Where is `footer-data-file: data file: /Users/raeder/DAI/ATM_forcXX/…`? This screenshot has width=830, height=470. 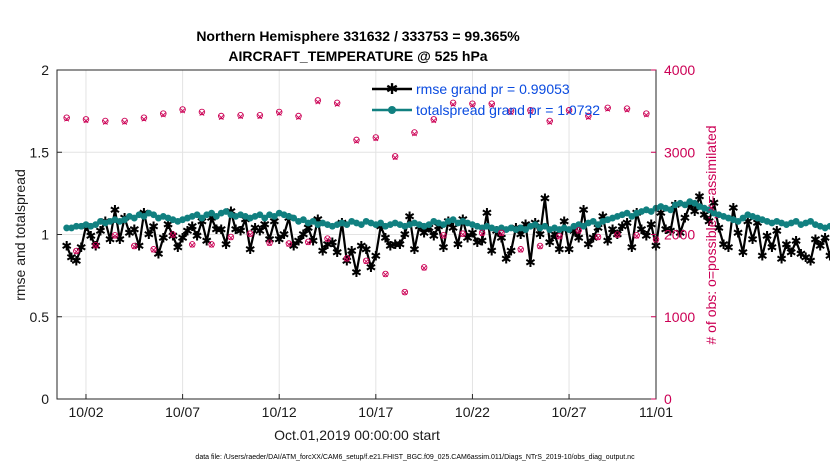 footer-data-file: data file: /Users/raeder/DAI/ATM_forcXX/… is located at coordinates (415, 457).